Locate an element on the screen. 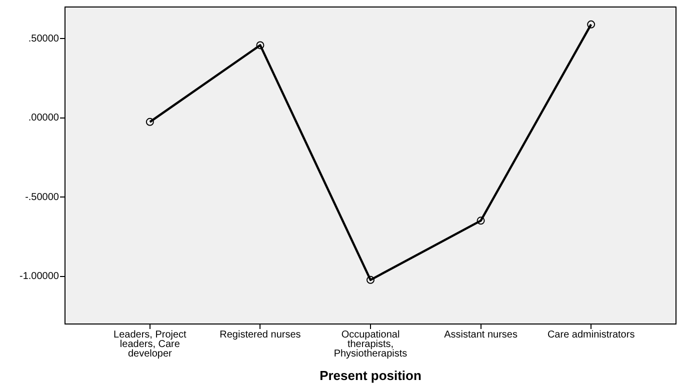 Image resolution: width=681 pixels, height=386 pixels. x-axis-title: Present position is located at coordinates (371, 375).